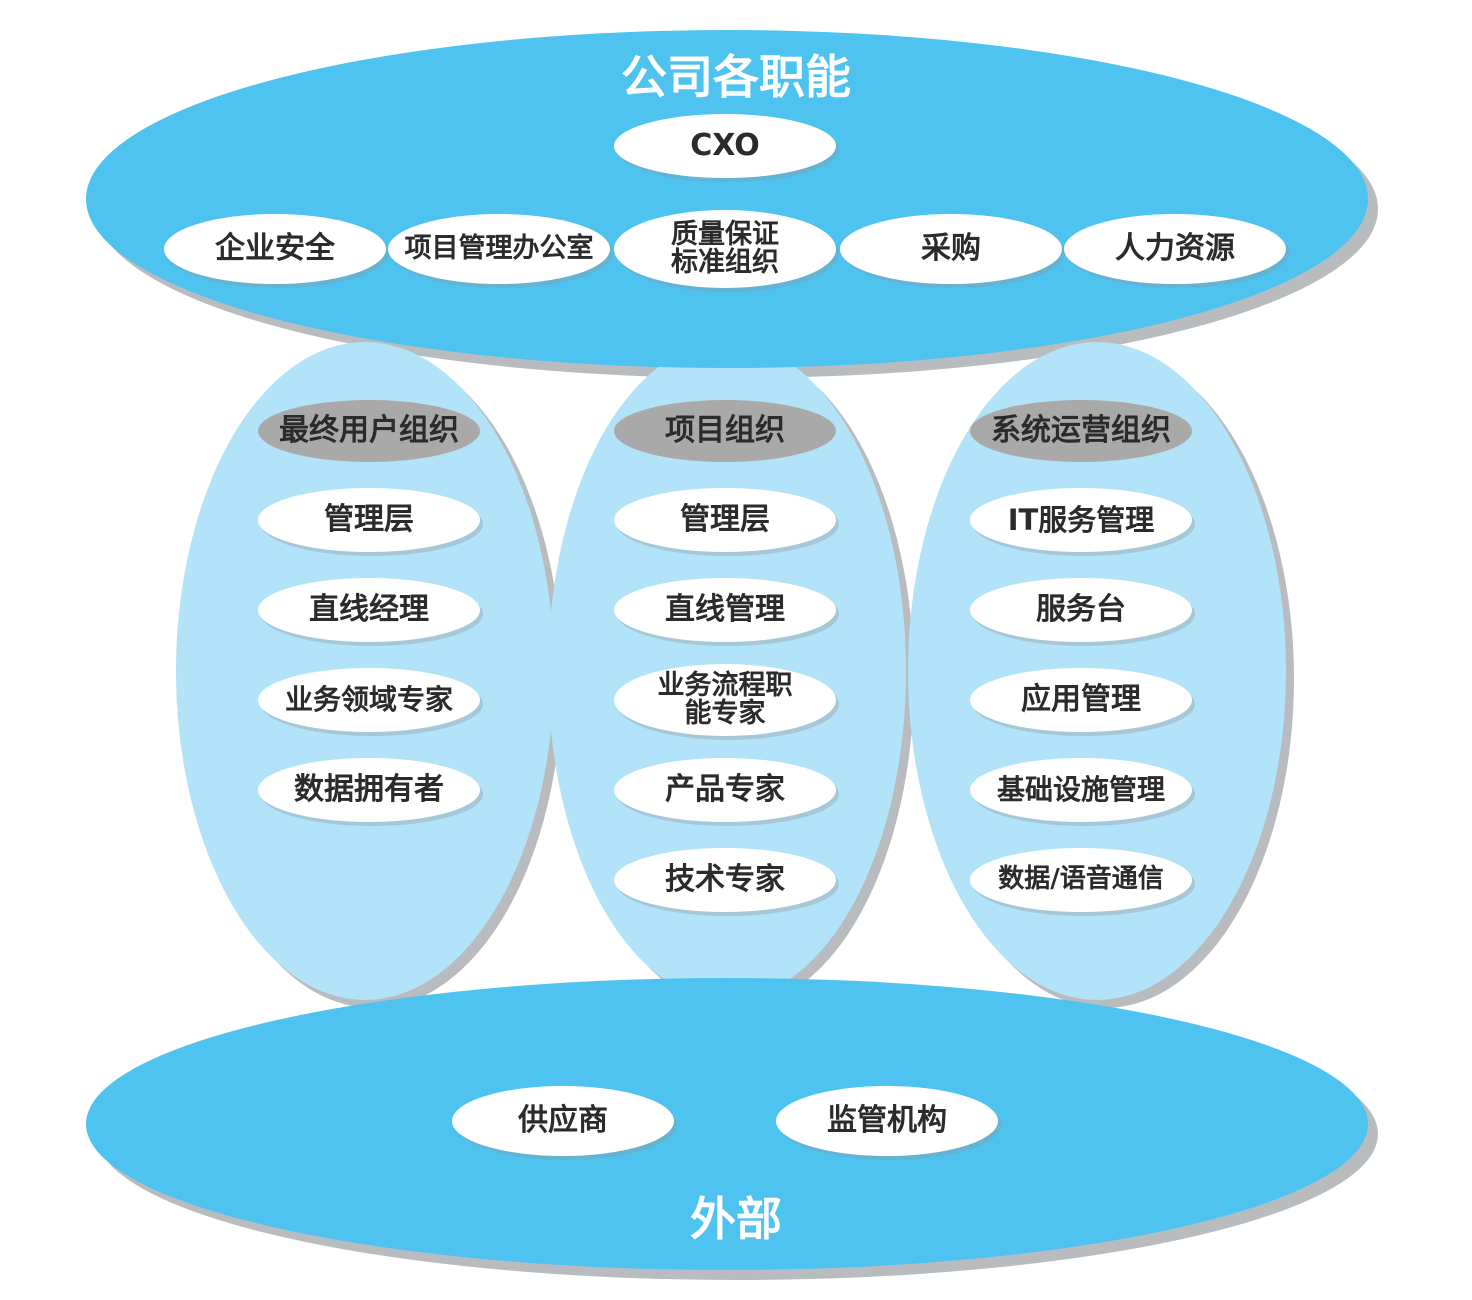  I want to click on column-middle-item-5: 技术专家, so click(725, 880).